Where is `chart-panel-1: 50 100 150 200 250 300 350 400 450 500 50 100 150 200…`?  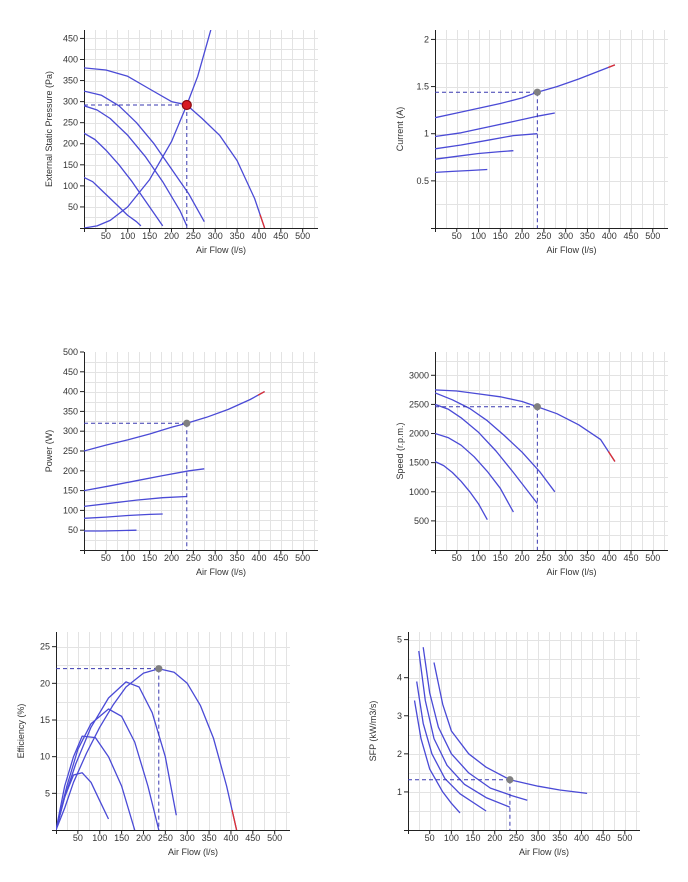
chart-panel-1: 50 100 150 200 250 300 350 400 450 500 50 100 150 200… is located at coordinates (181, 142).